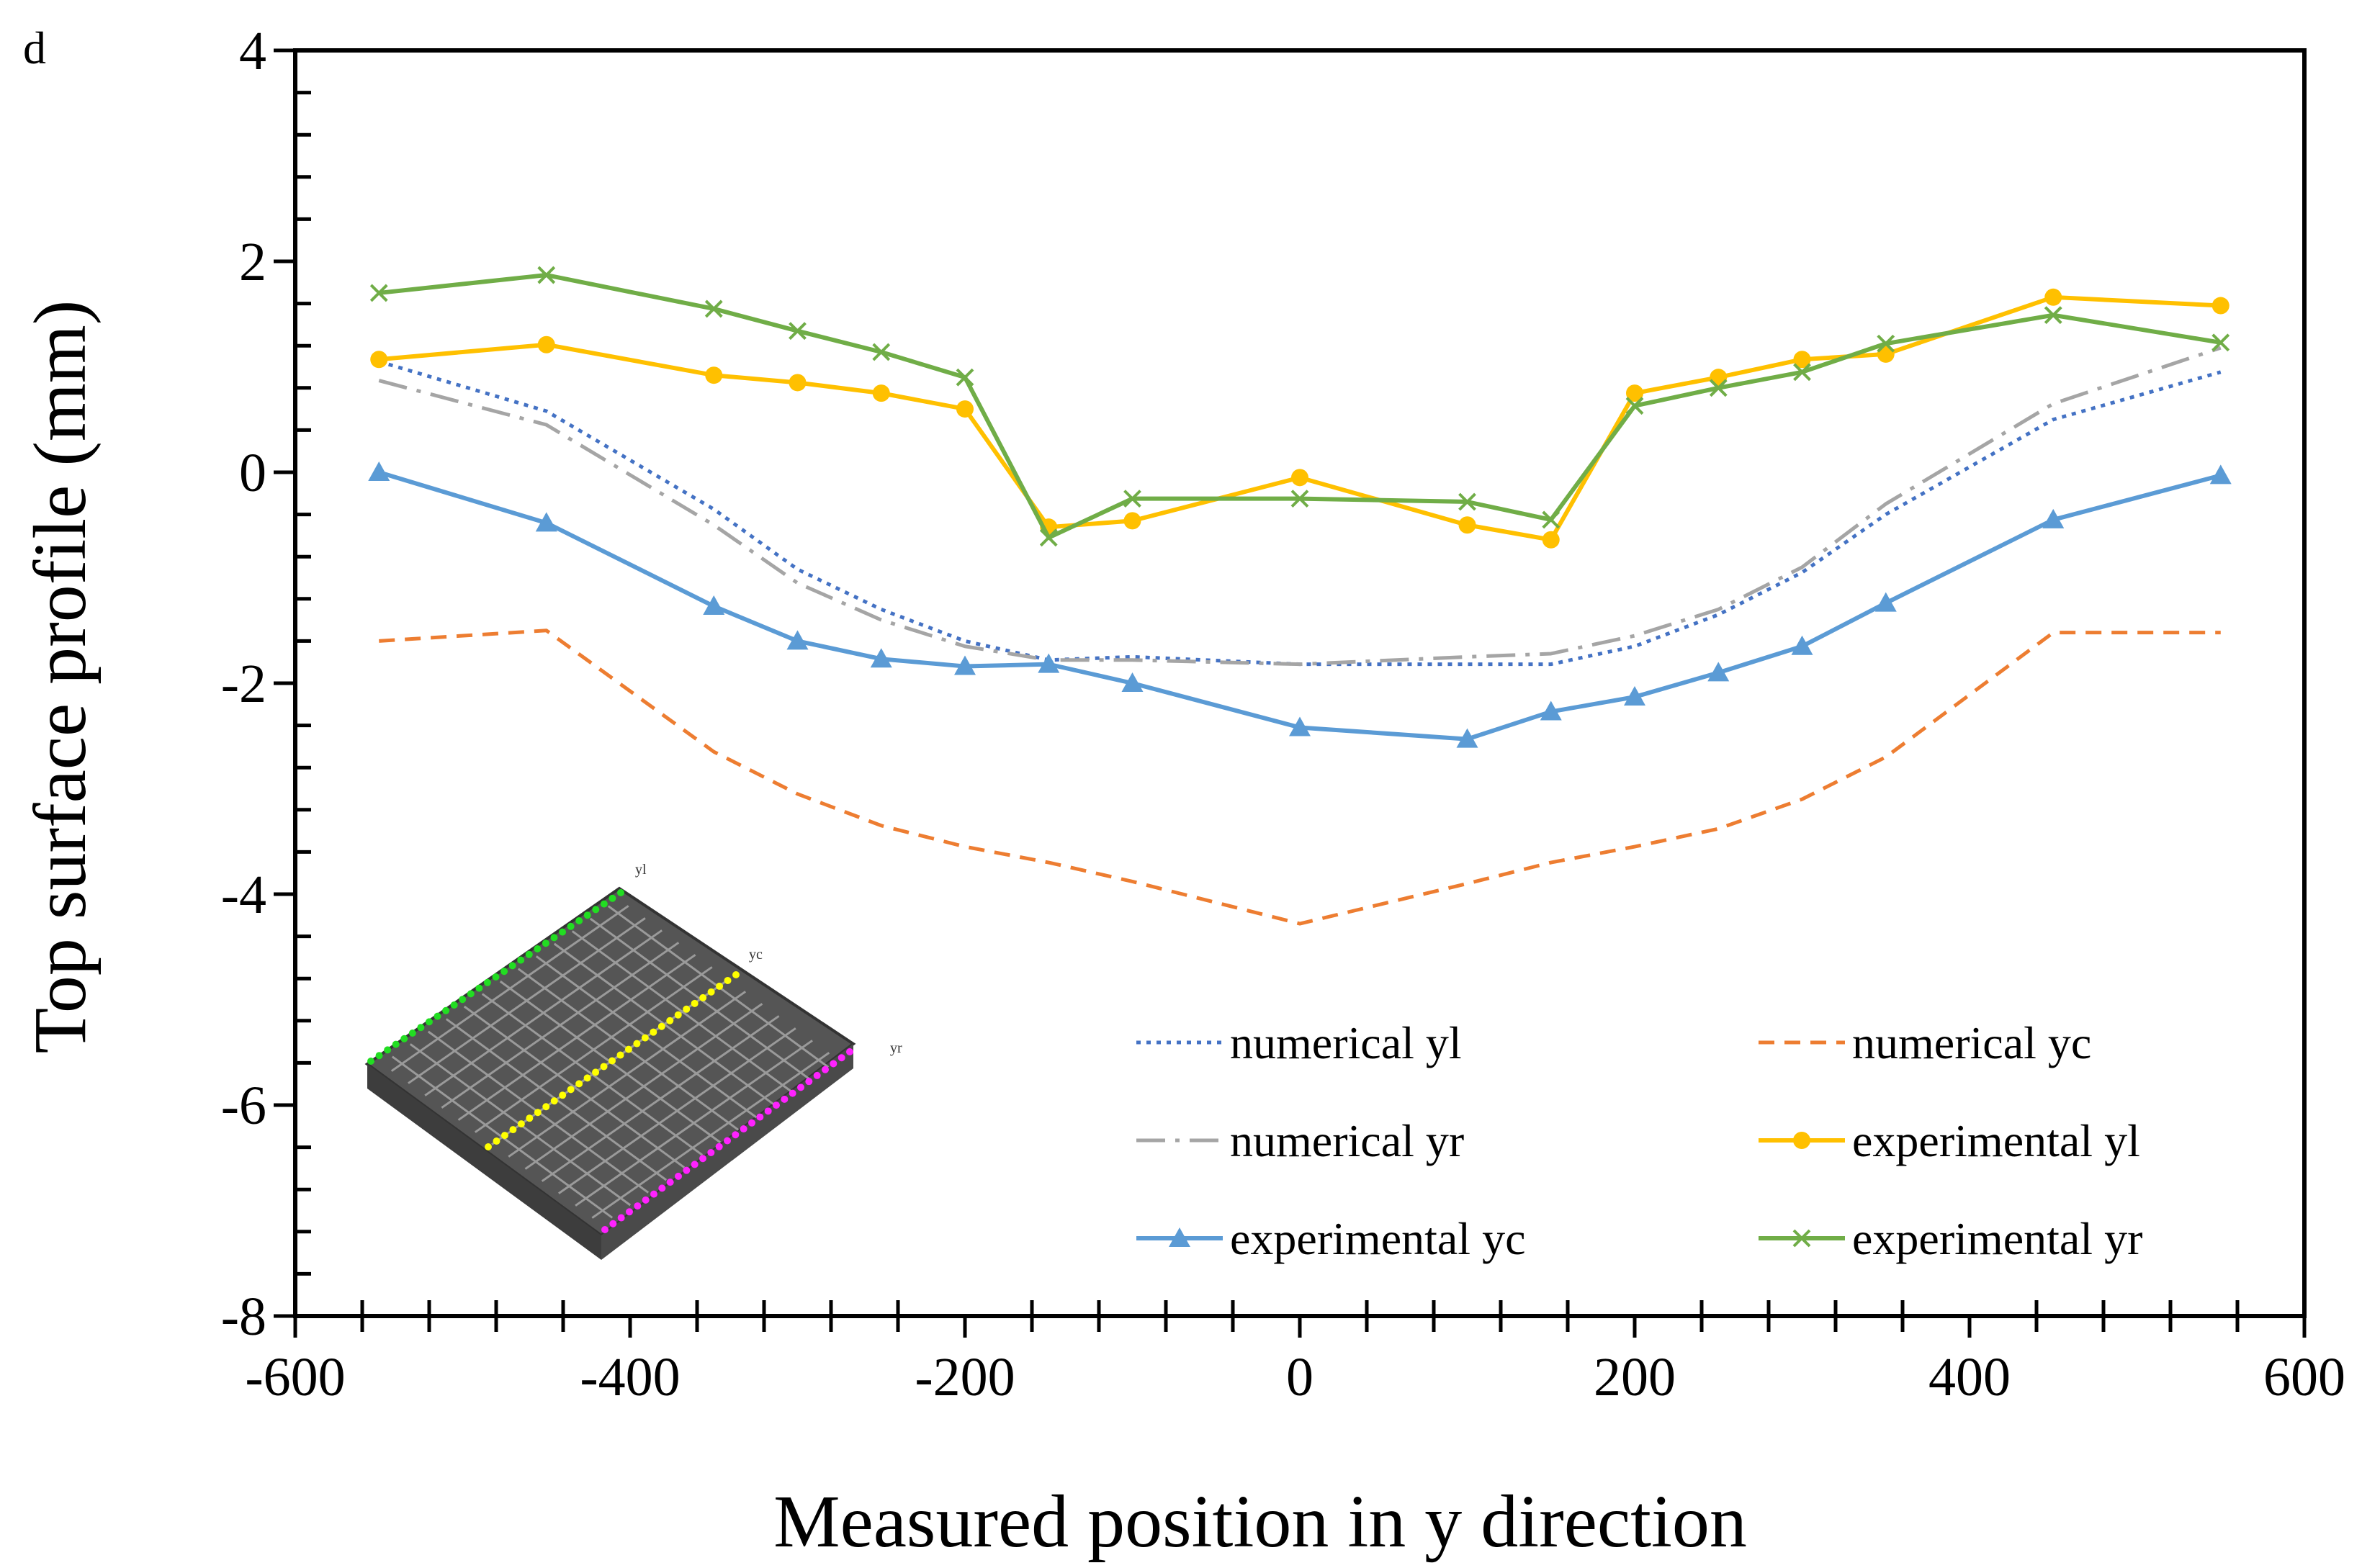 This screenshot has width=2380, height=1568. I want to click on y-tick-label: -4, so click(243, 895).